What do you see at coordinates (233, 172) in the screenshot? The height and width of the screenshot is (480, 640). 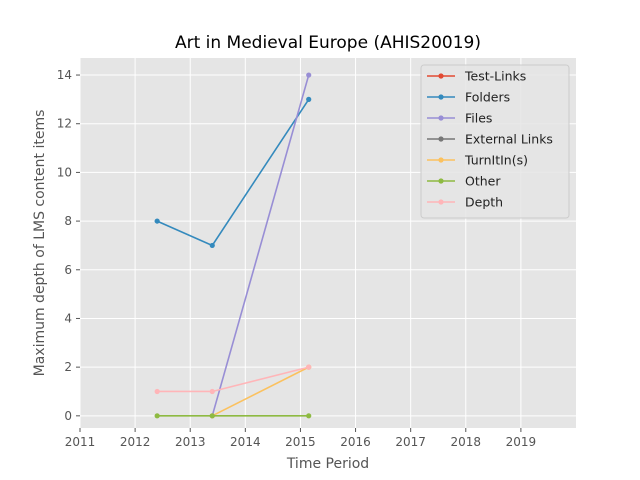 I see `series-folders` at bounding box center [233, 172].